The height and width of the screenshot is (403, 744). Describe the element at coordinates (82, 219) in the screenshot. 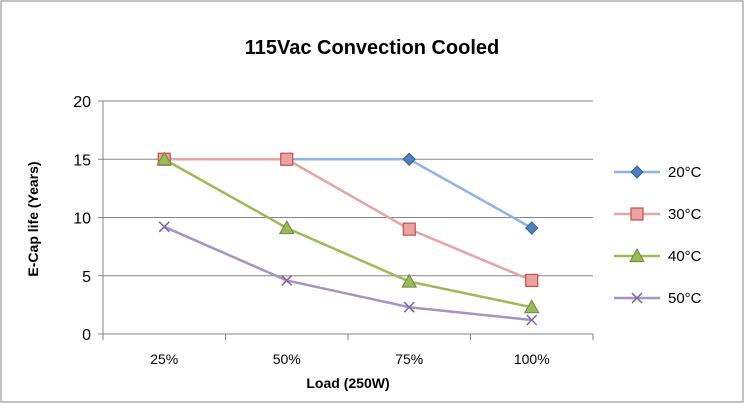

I see `y-tick-label: 10` at that location.